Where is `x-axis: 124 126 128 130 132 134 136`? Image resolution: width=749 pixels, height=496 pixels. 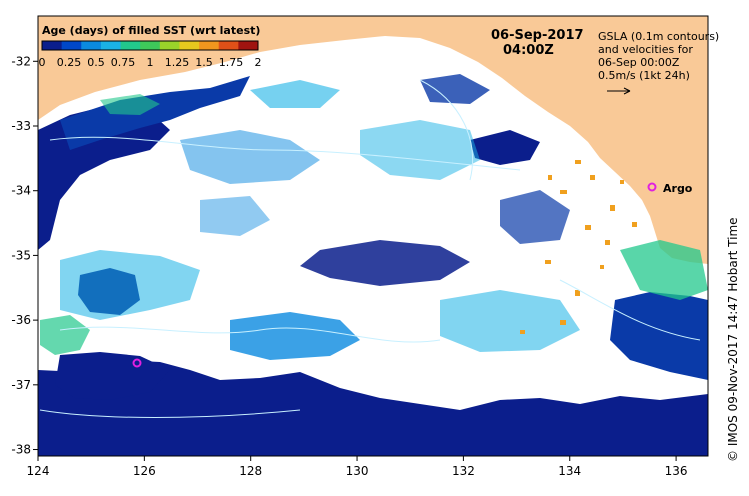
x-axis: 124 126 128 130 132 134 136 is located at coordinates (357, 467).